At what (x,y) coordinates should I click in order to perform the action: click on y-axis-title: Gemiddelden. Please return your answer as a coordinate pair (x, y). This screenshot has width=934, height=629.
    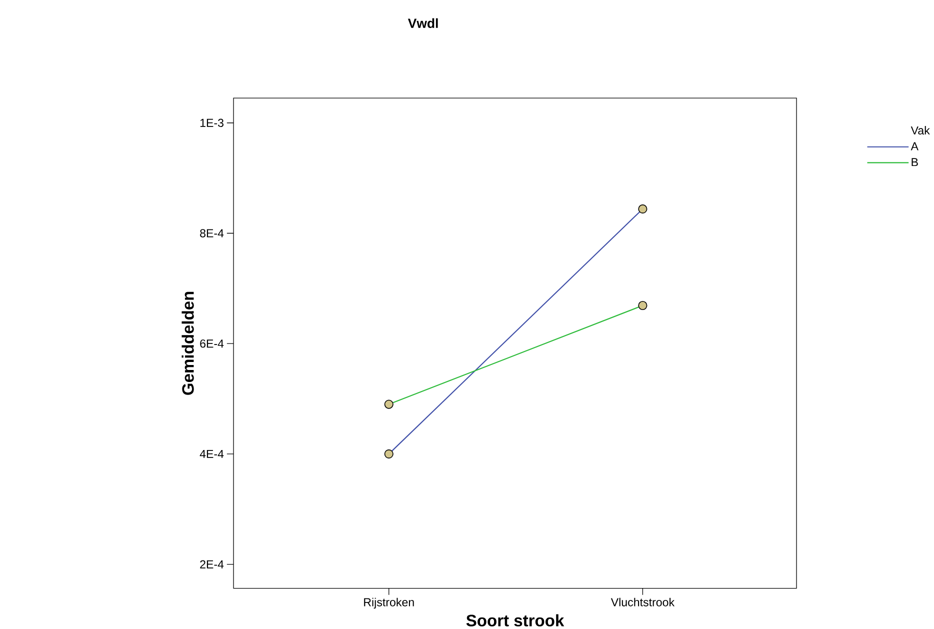
    Looking at the image, I should click on (188, 343).